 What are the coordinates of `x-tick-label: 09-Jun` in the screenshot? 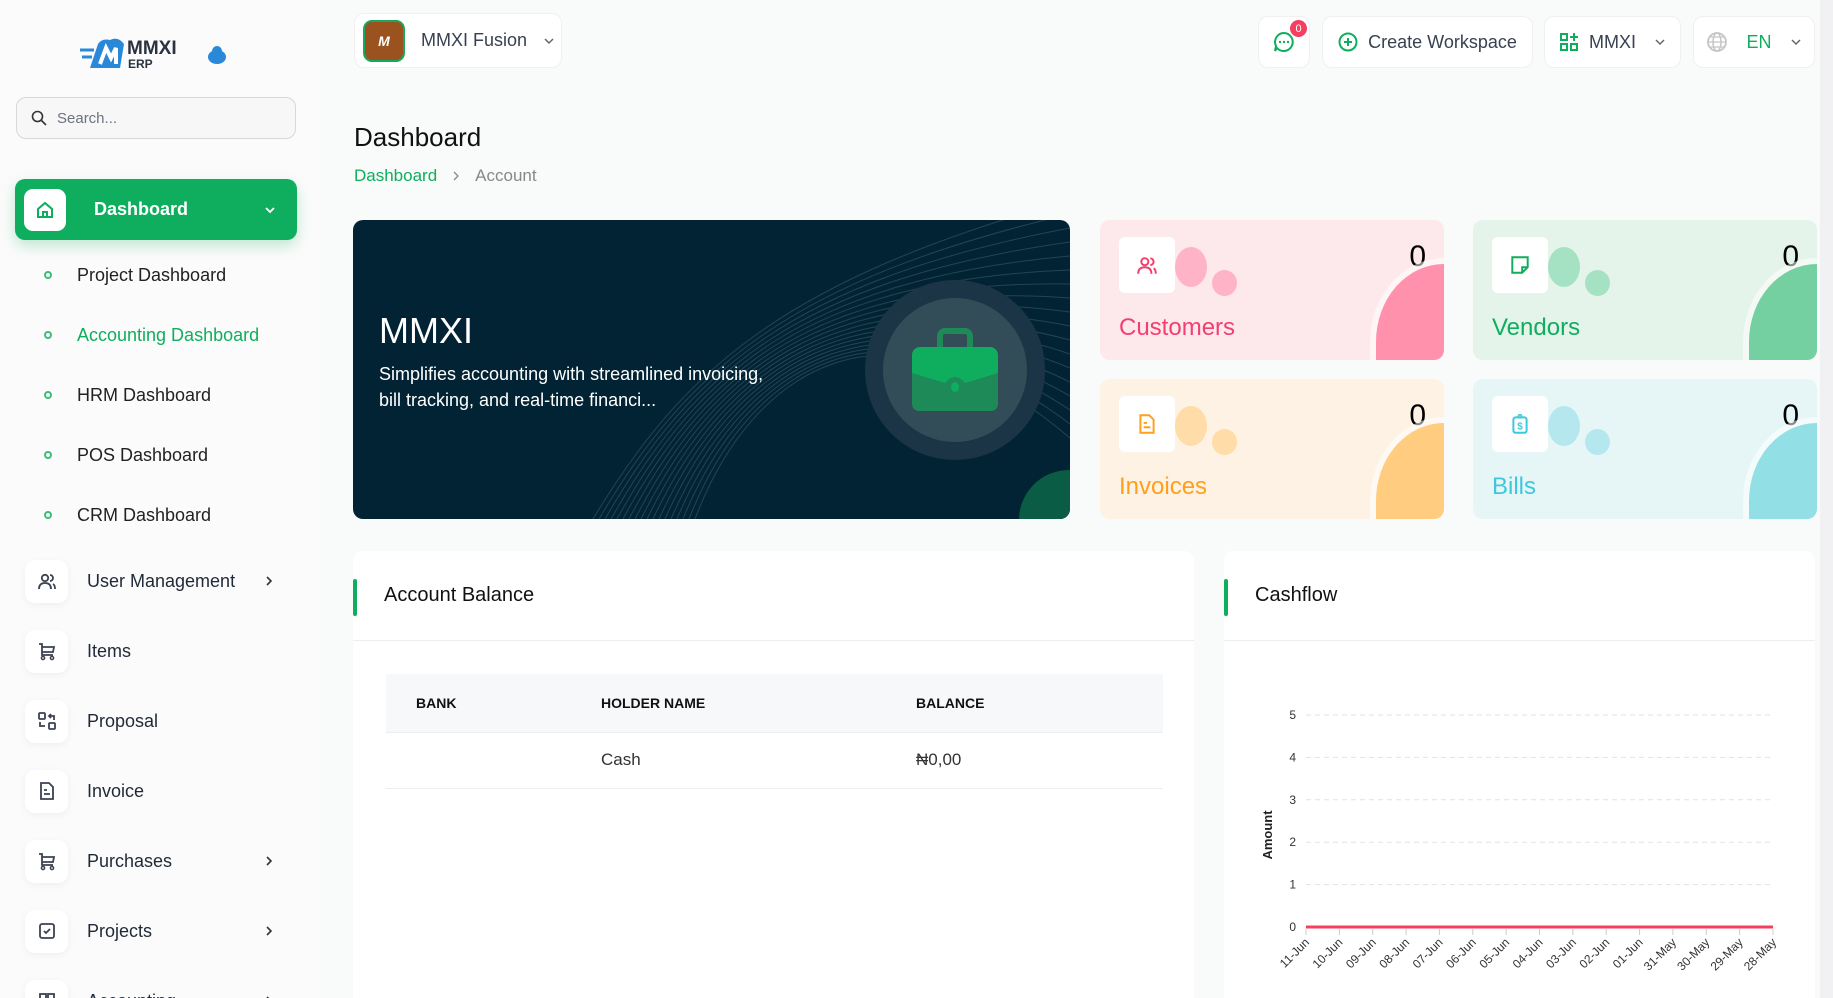 It's located at (1361, 953).